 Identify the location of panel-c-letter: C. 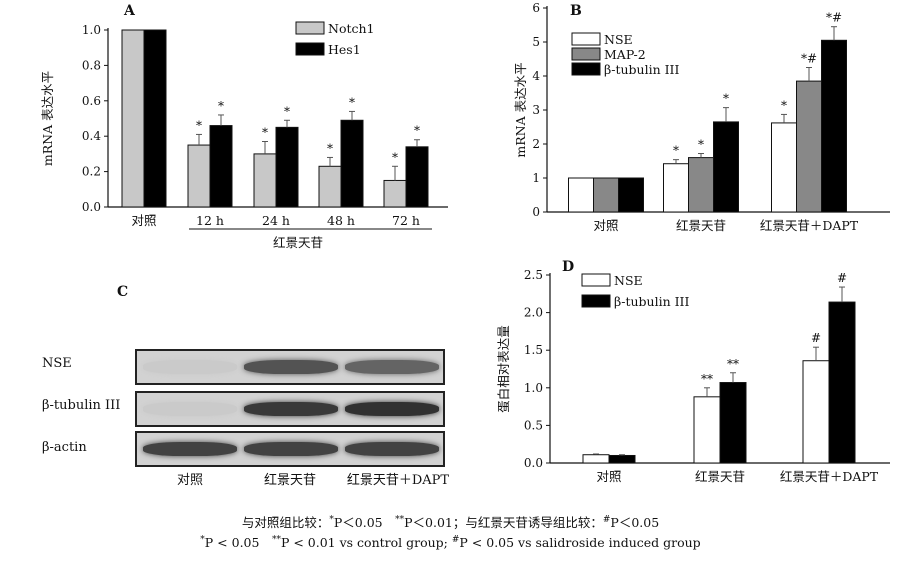
(123, 292).